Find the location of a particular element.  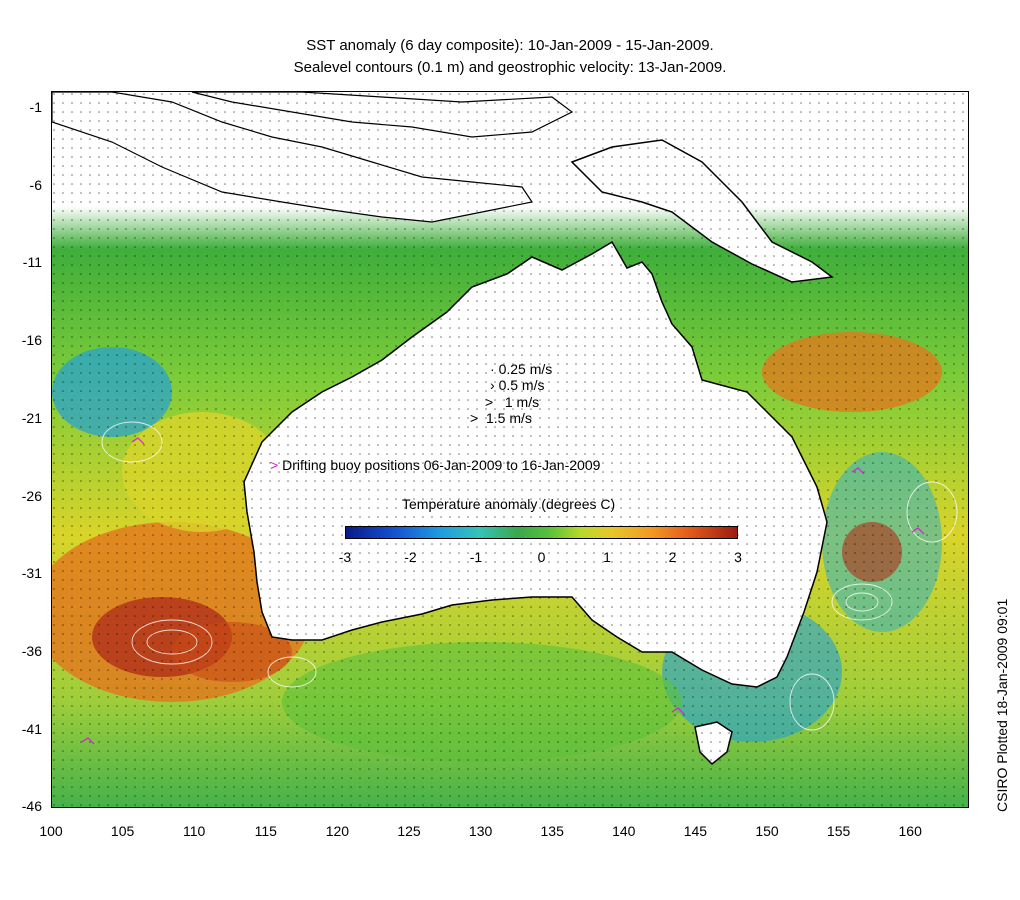

longitude-tick-label: 110 is located at coordinates (194, 831).